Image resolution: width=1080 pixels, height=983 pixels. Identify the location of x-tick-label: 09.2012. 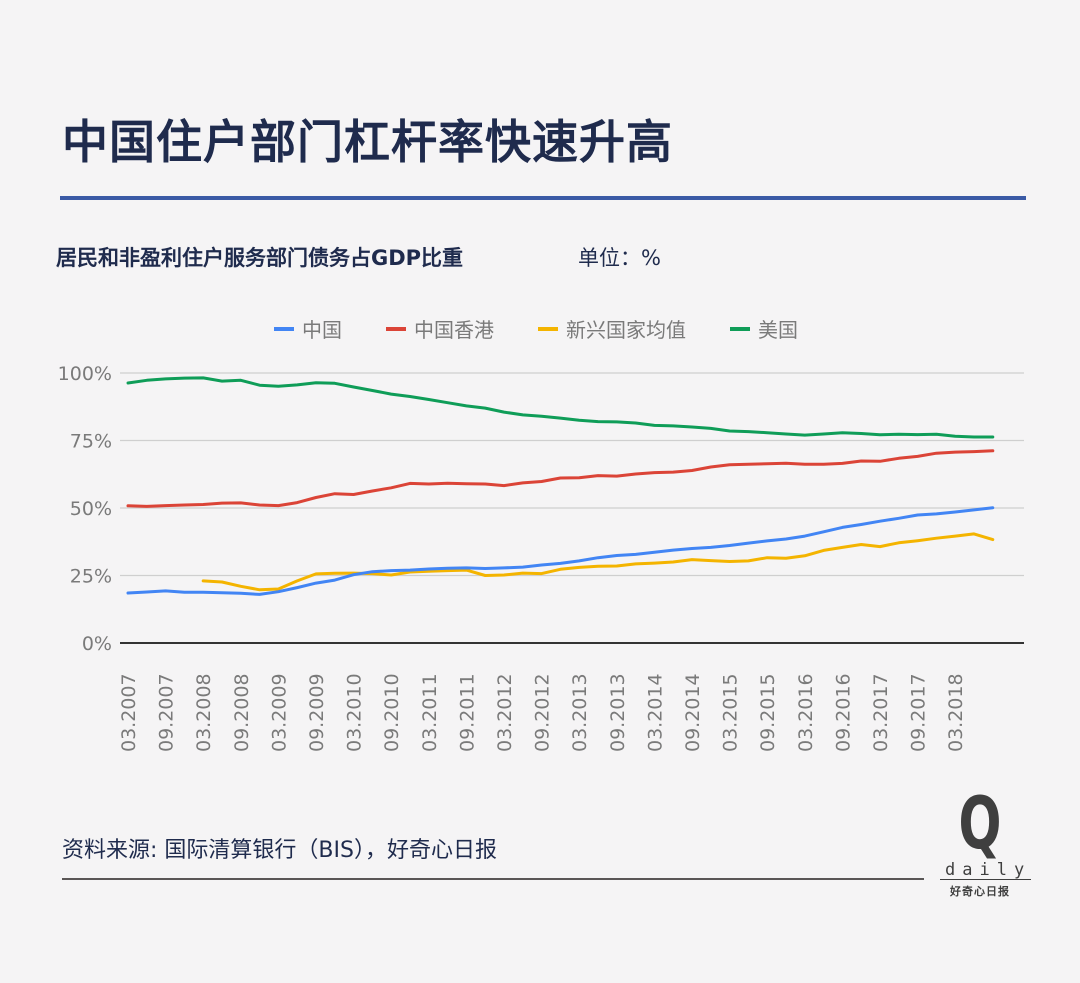
(543, 712).